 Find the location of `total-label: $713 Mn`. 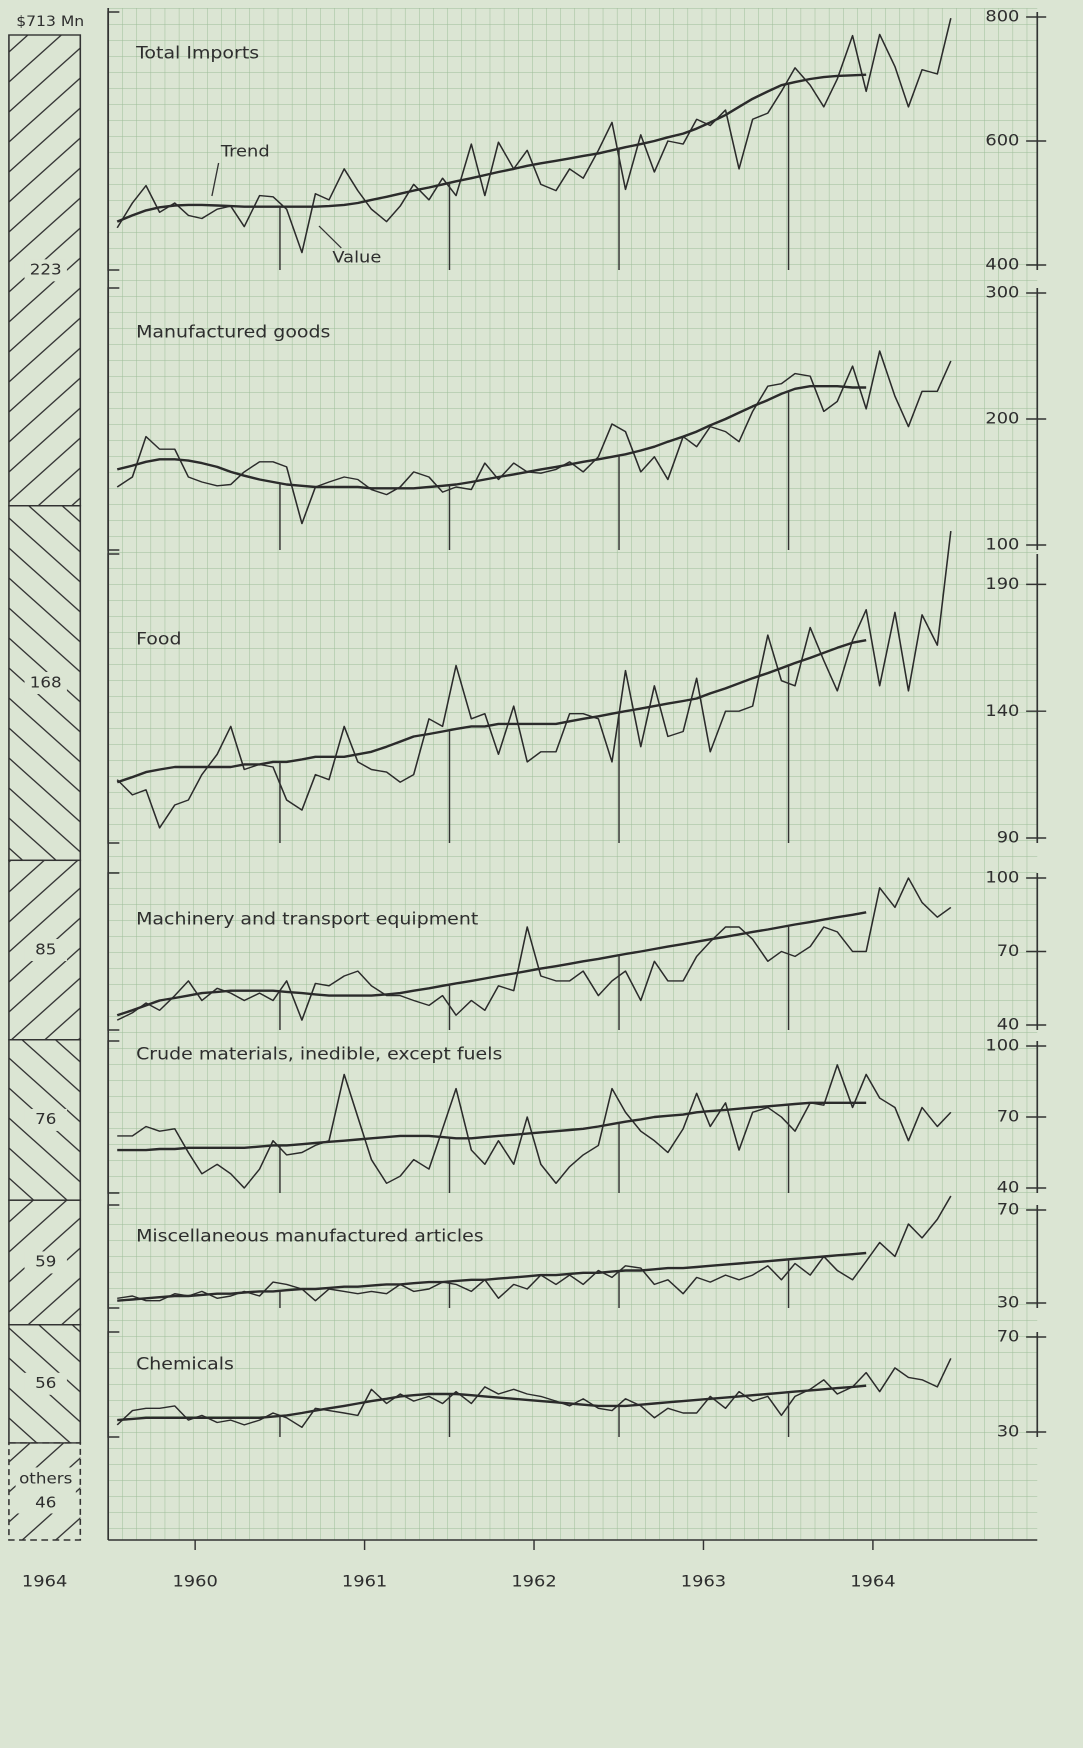

total-label: $713 Mn is located at coordinates (50, 22).